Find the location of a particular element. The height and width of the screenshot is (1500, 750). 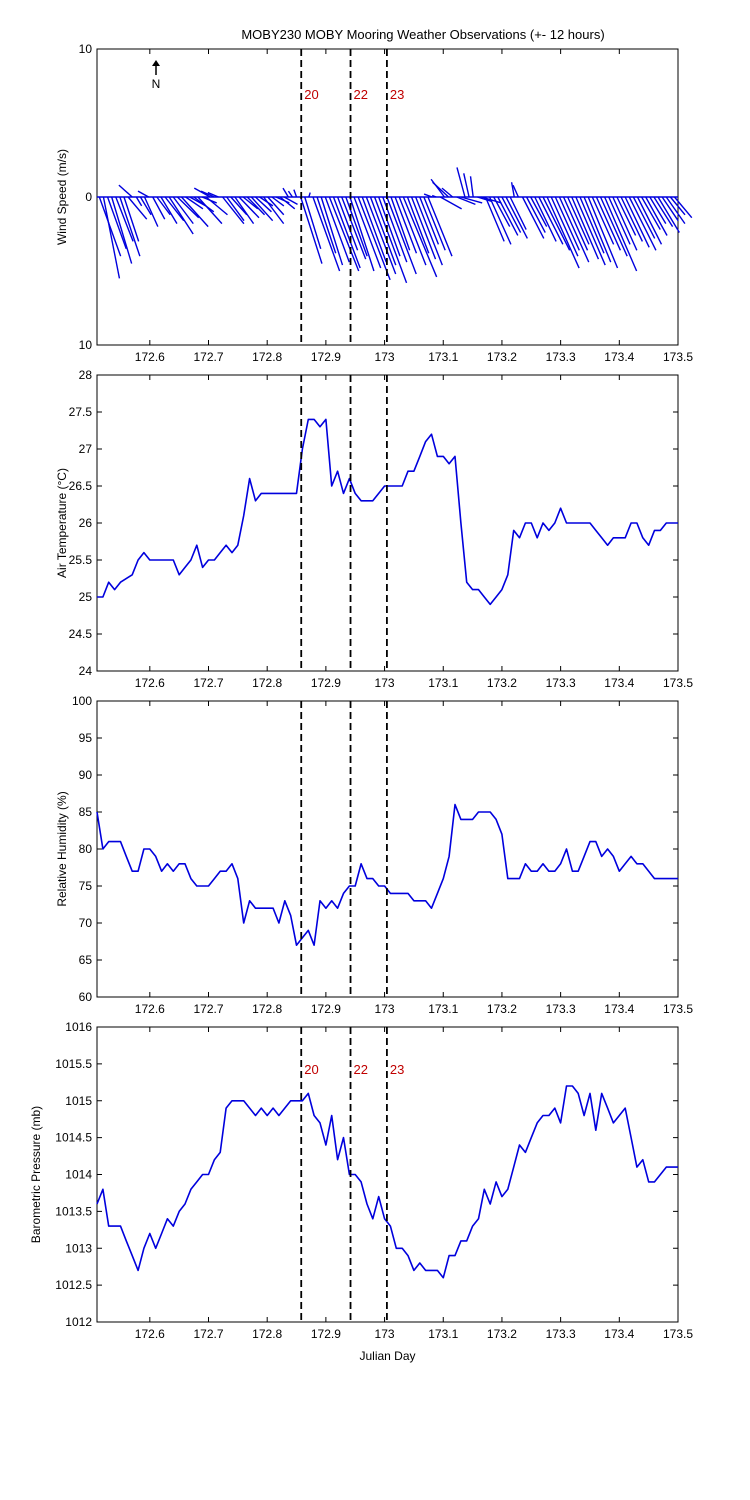

wind-ytick-label: 0 is located at coordinates (88, 197).